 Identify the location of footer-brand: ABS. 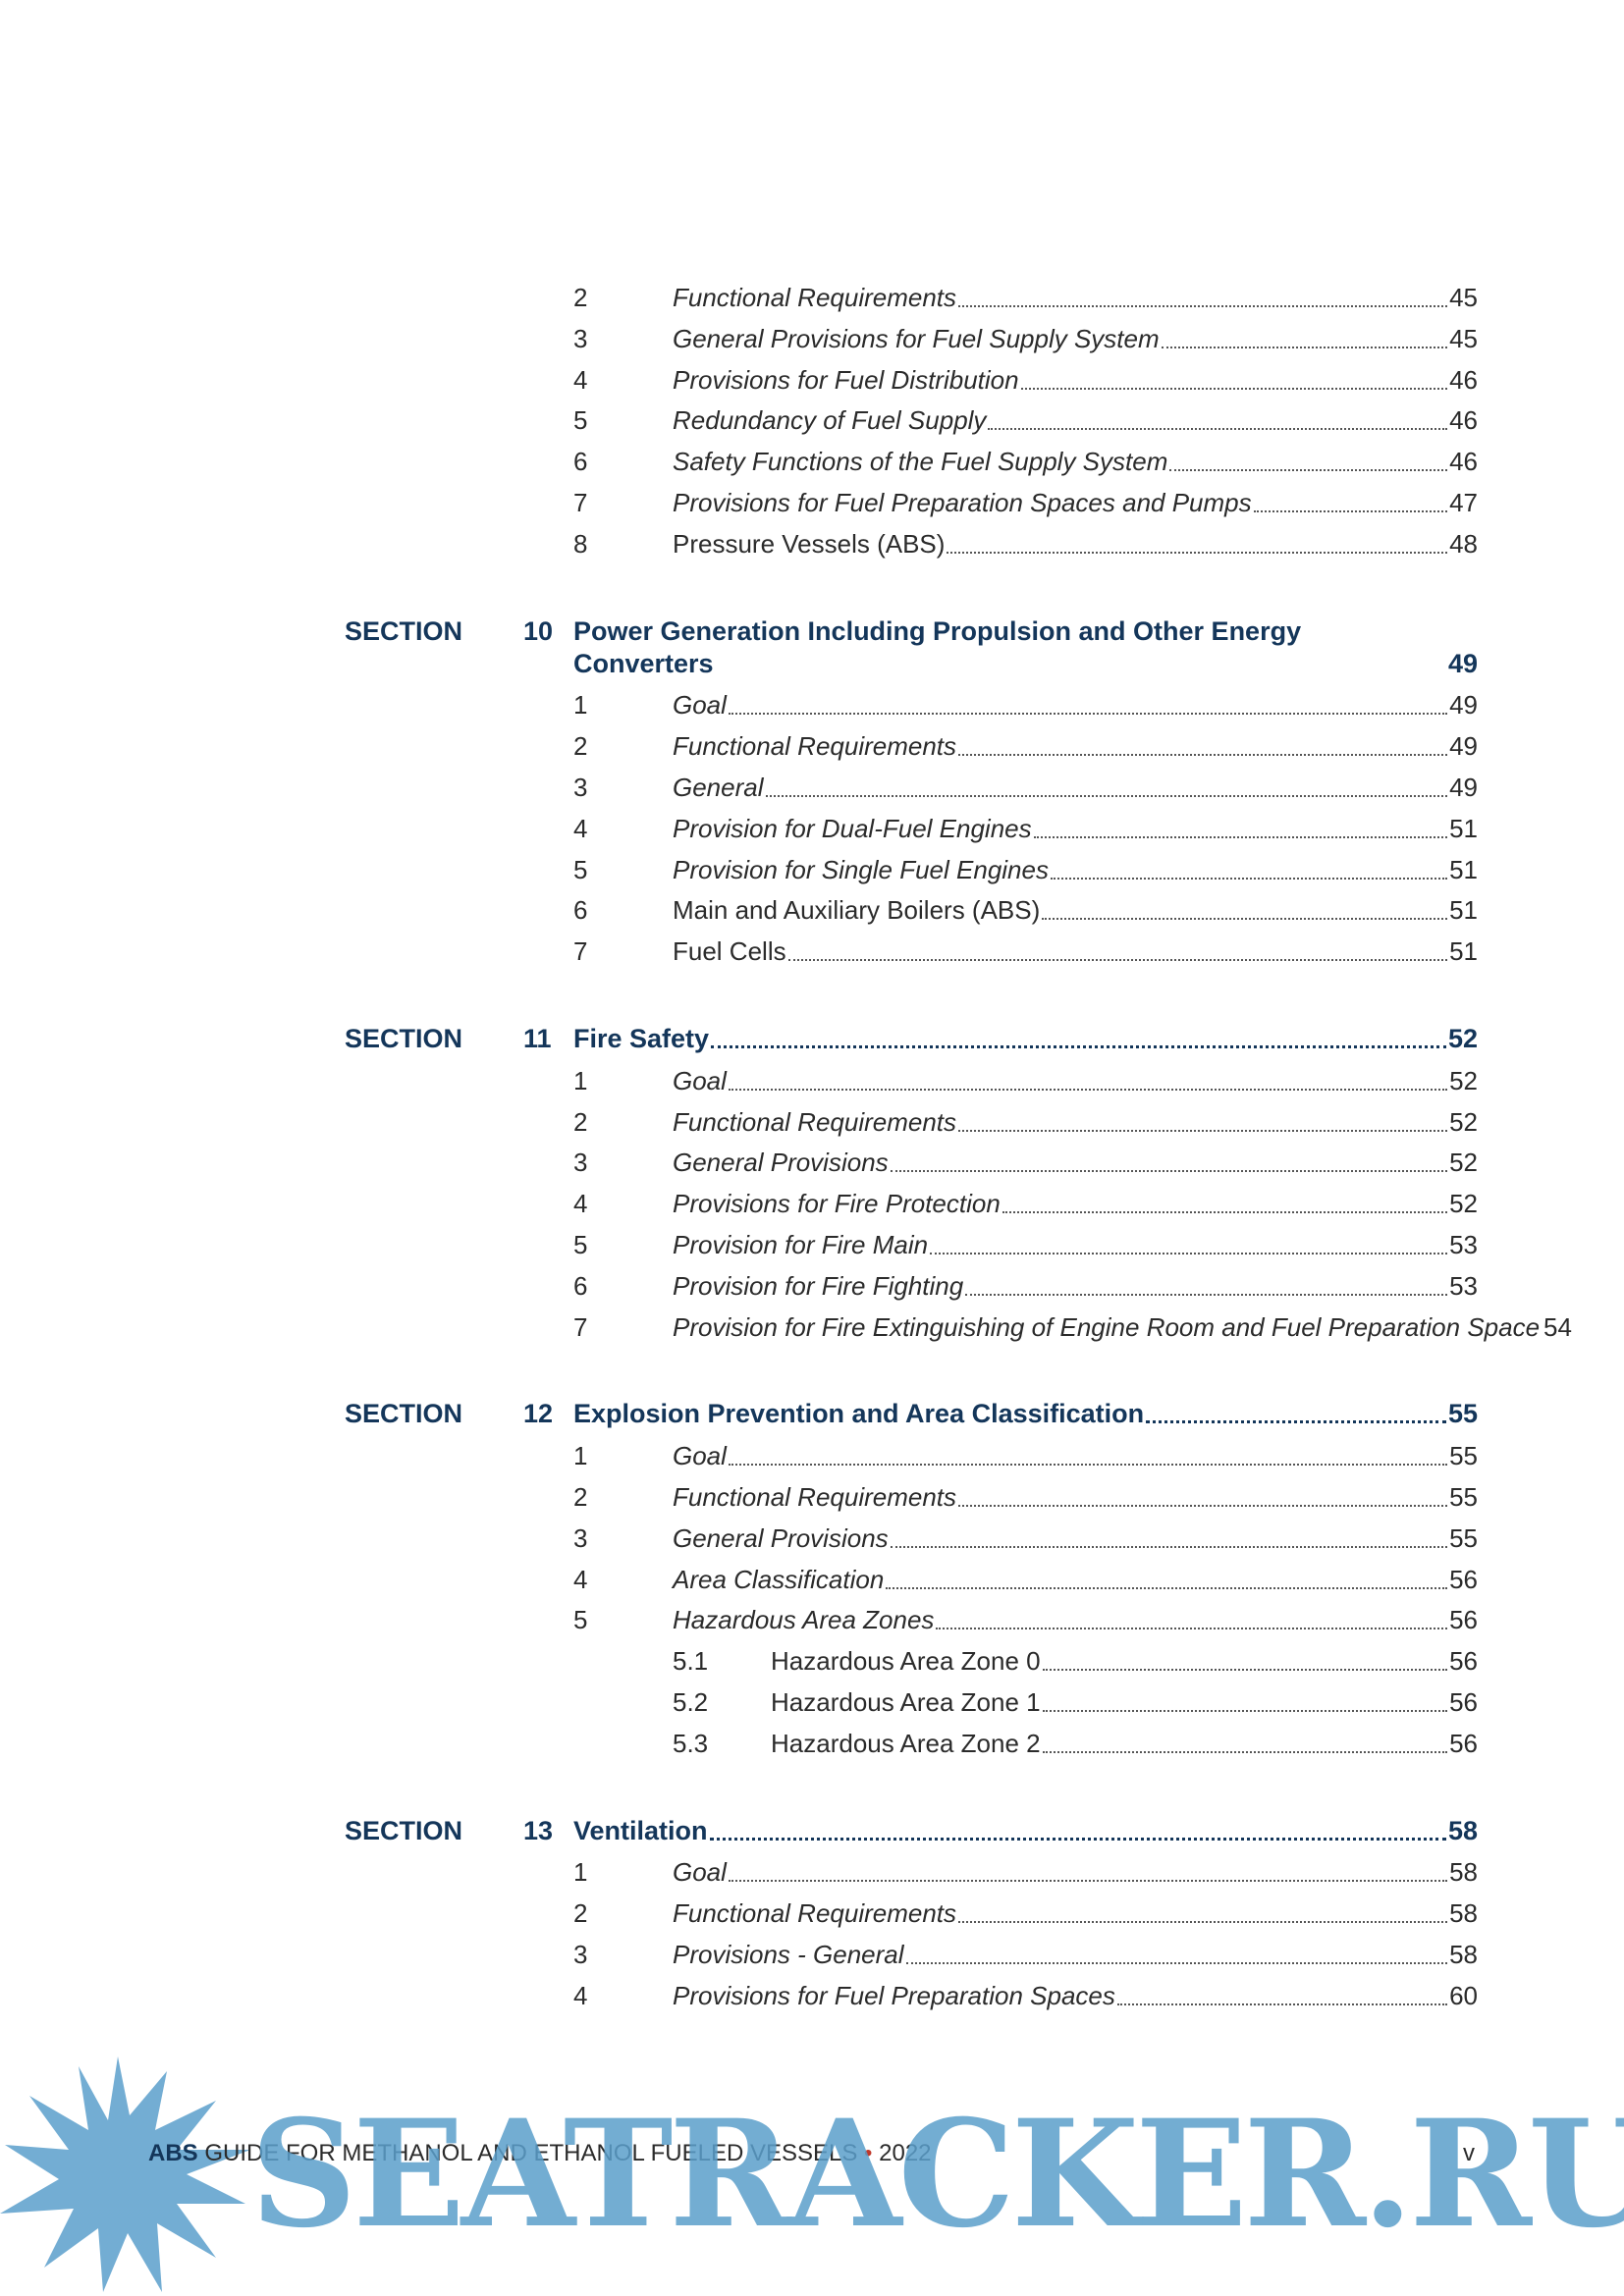
(173, 2153).